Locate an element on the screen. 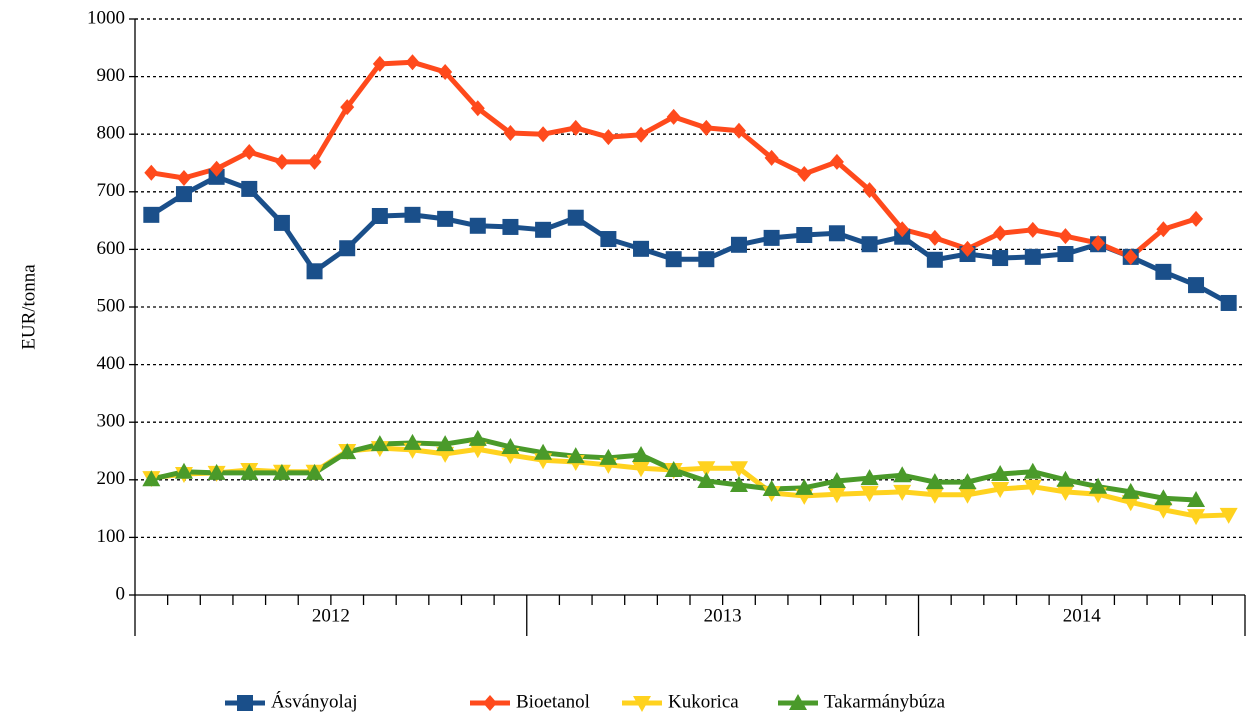  x-group-label: 2014 is located at coordinates (1082, 615).